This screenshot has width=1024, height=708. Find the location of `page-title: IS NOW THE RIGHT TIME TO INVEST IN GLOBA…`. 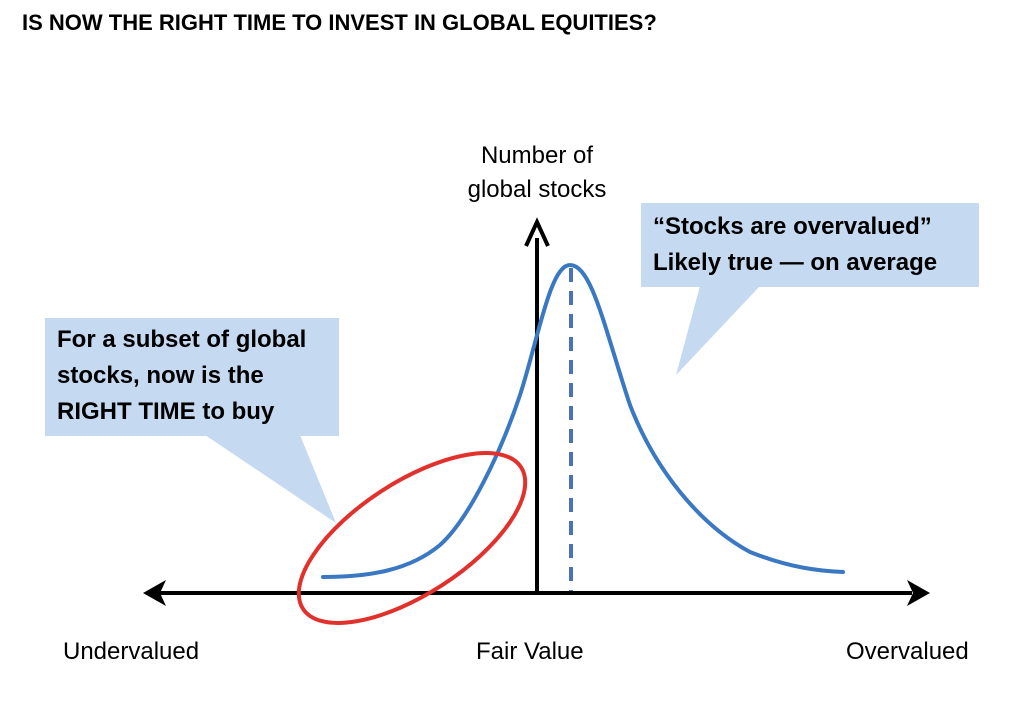

page-title: IS NOW THE RIGHT TIME TO INVEST IN GLOBA… is located at coordinates (339, 22).